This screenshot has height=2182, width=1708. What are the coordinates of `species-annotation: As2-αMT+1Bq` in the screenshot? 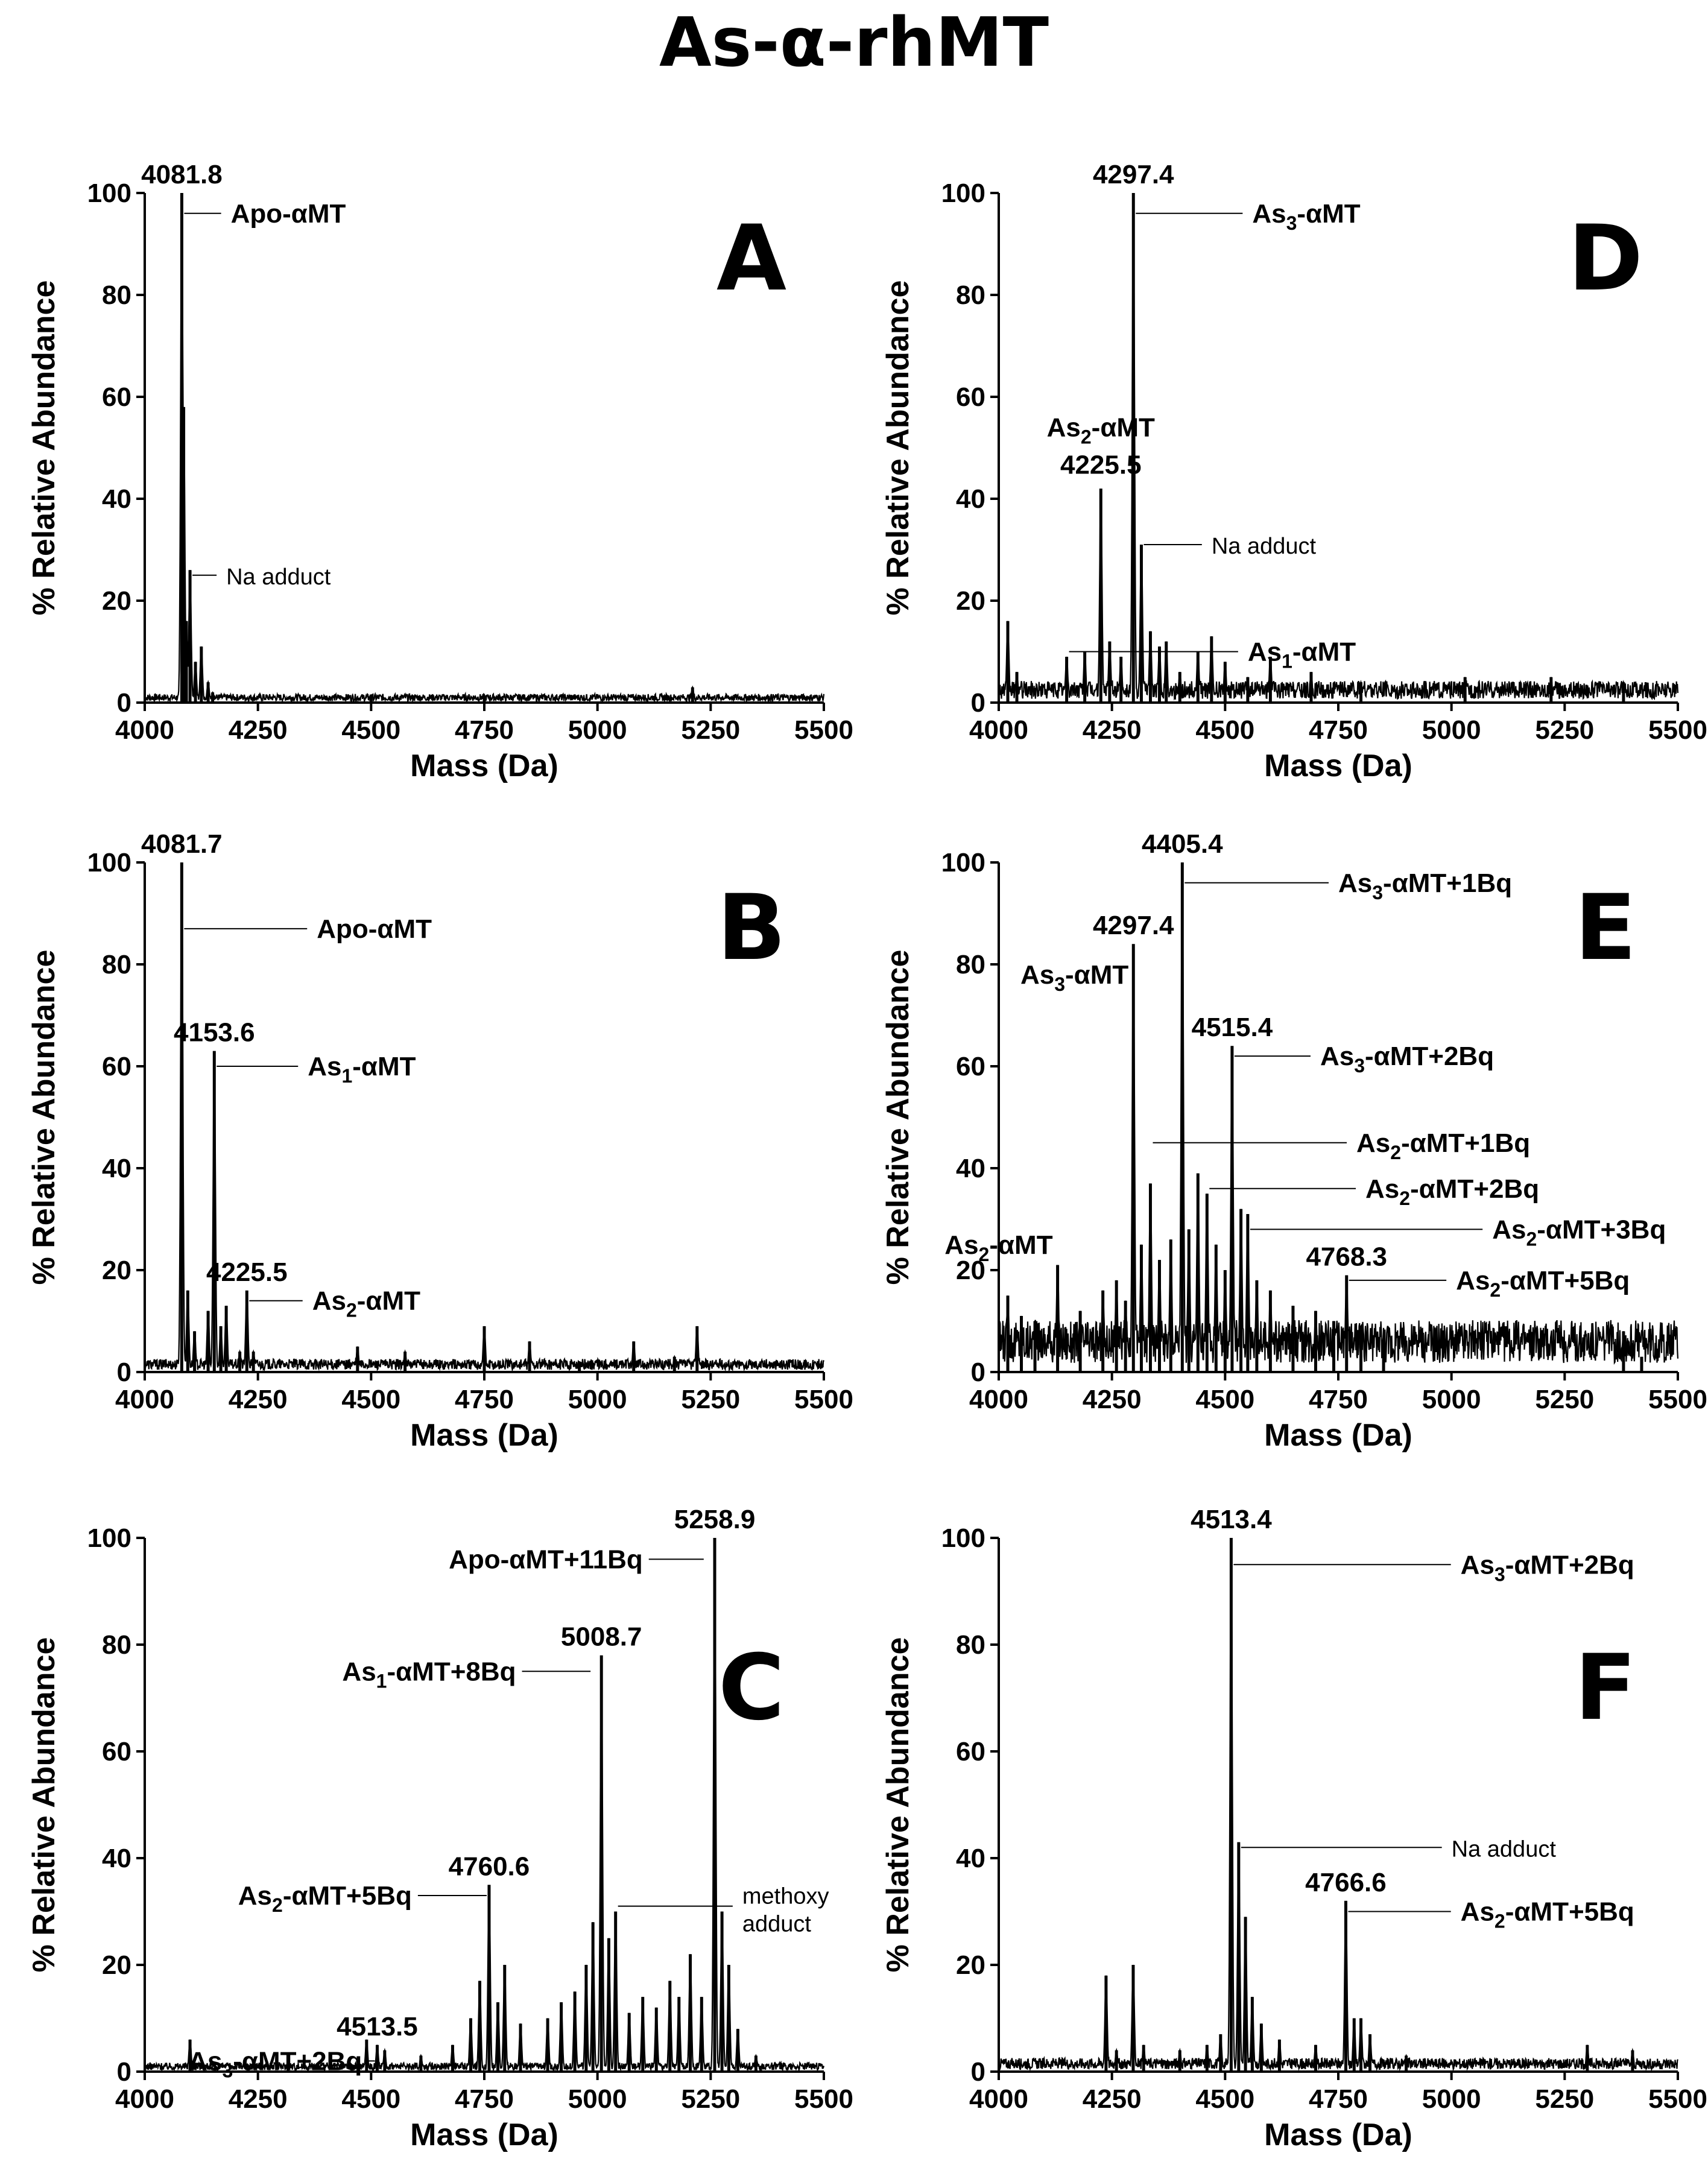 It's located at (1443, 1146).